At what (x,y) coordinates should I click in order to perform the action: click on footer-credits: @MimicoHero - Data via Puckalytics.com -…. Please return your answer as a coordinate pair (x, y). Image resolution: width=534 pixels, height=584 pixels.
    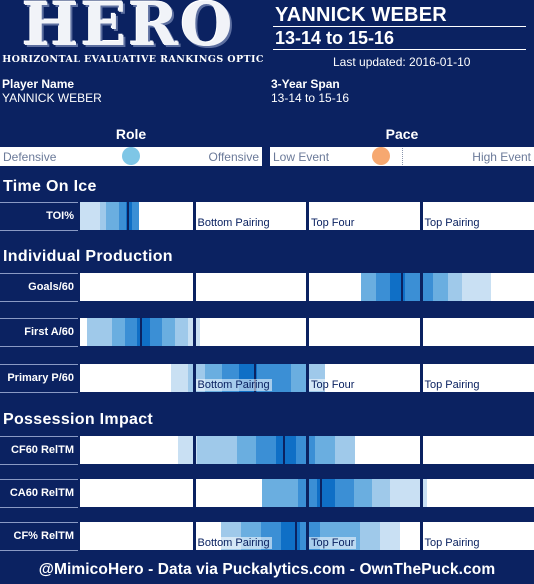
    Looking at the image, I should click on (267, 569).